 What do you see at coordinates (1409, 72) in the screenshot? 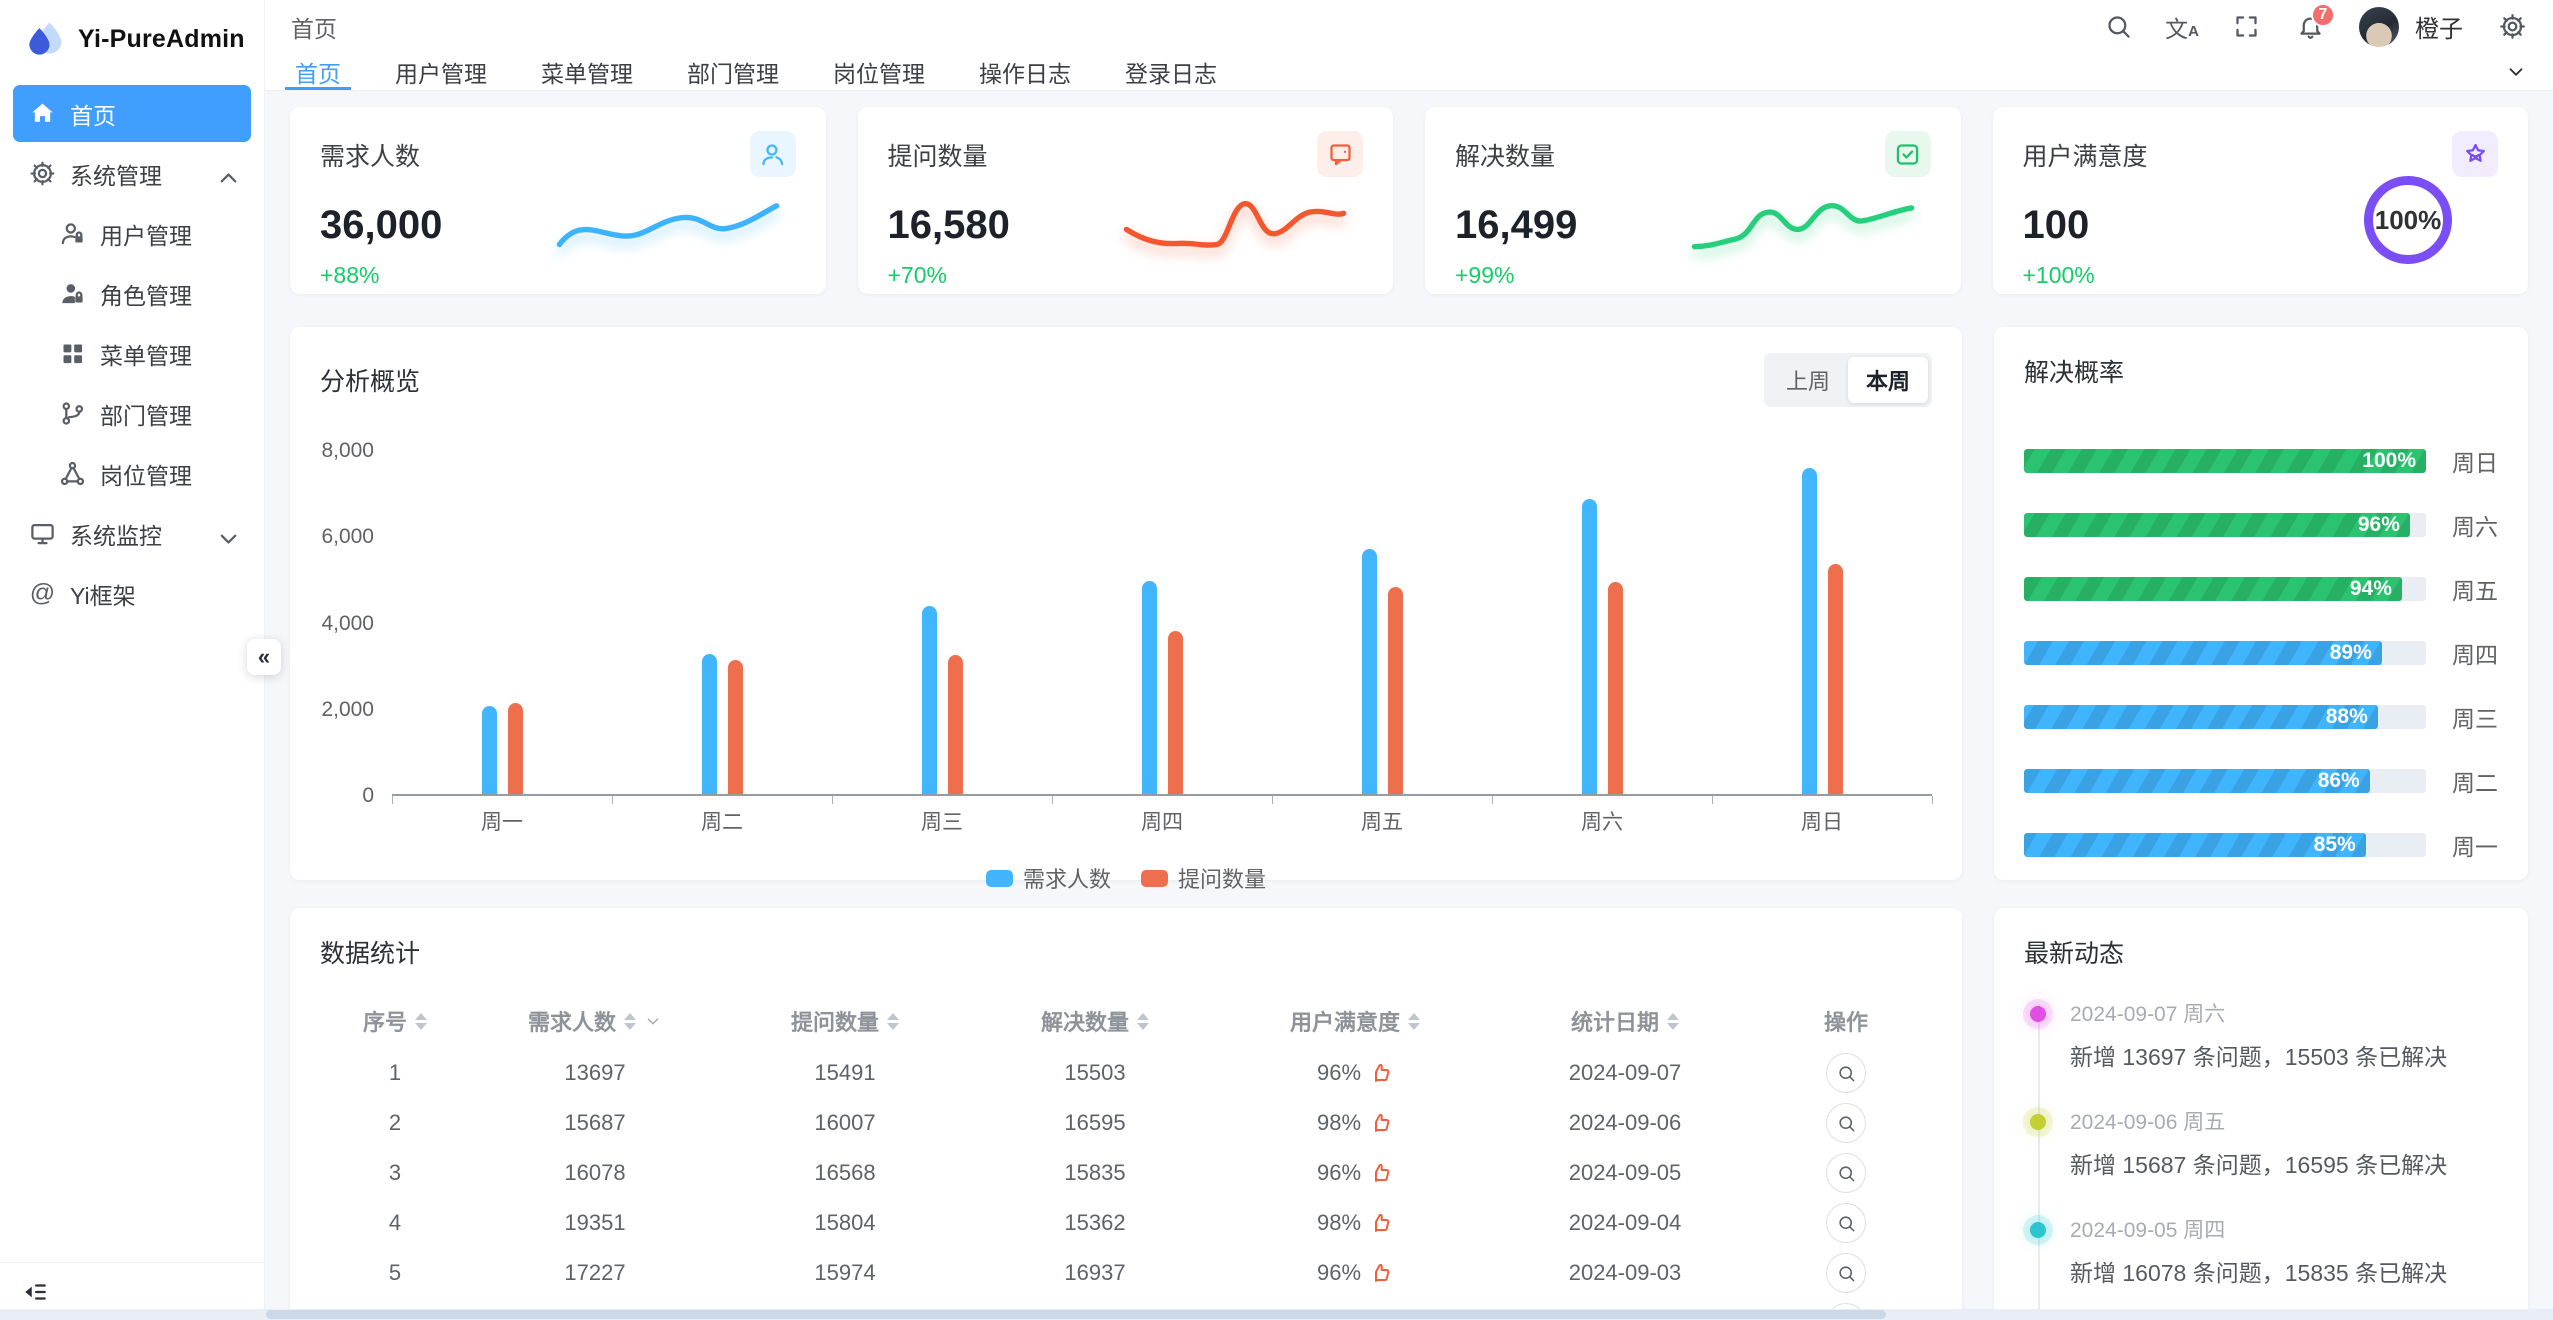
I see `tabs-bar: 首页 用户管理 菜单管理 部门管理 岗位管理 操作日志 登录日志` at bounding box center [1409, 72].